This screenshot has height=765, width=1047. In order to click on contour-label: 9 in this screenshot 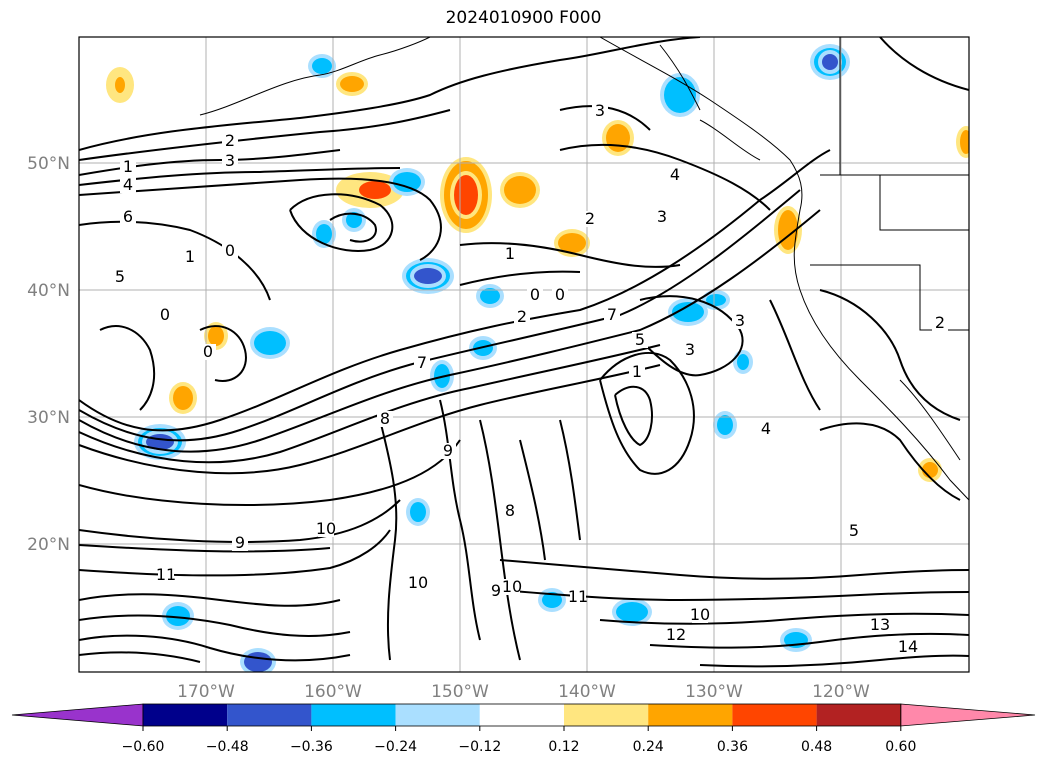, I will do `click(448, 450)`.